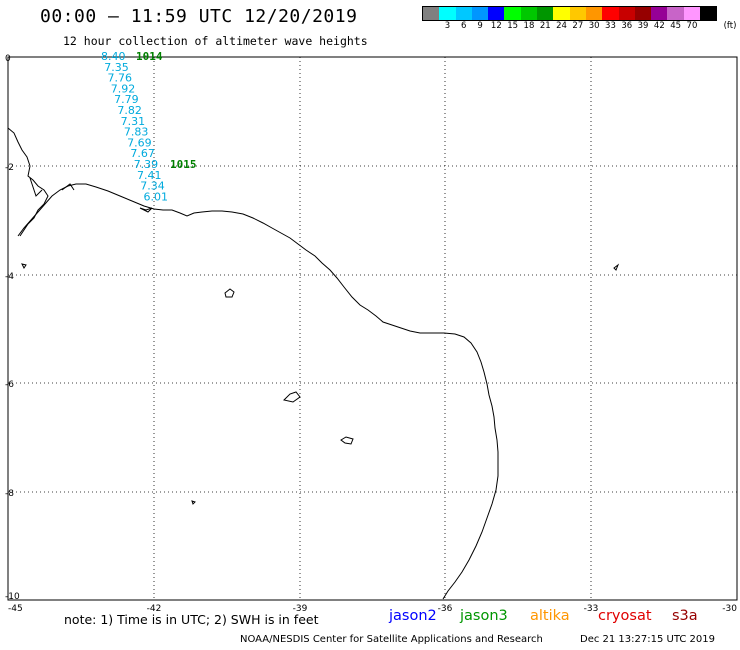 The image size is (740, 650). What do you see at coordinates (139, 142) in the screenshot?
I see `wave-height-value: 7.69` at bounding box center [139, 142].